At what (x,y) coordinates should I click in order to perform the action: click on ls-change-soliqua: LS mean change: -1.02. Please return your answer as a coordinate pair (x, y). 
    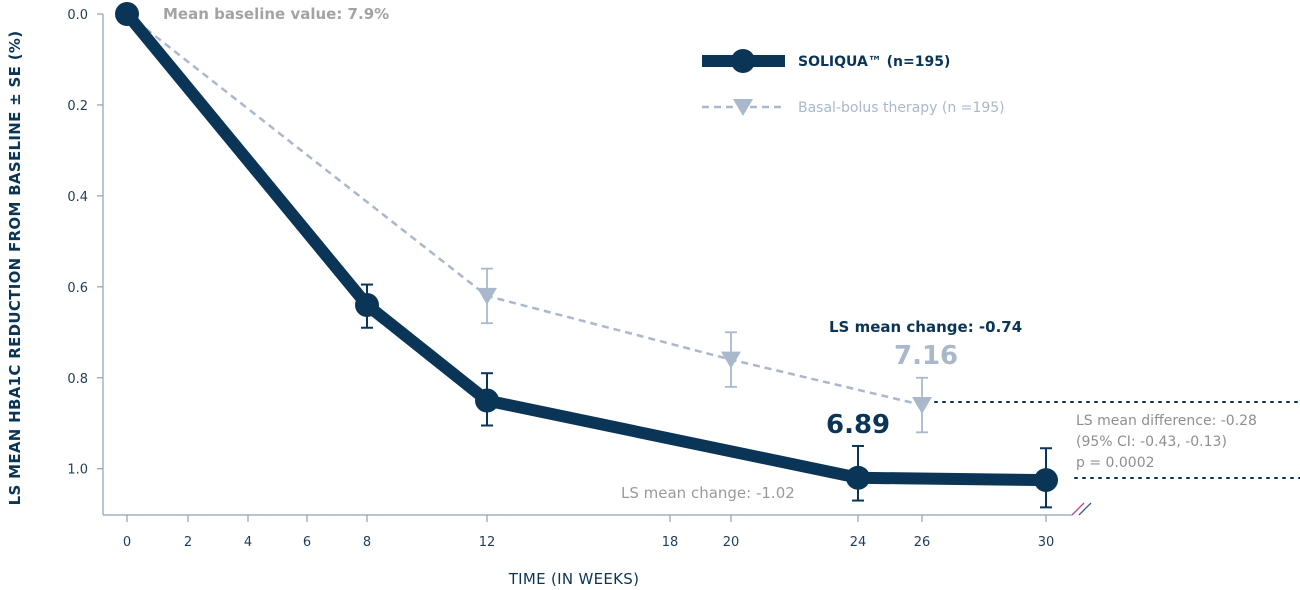
    Looking at the image, I should click on (708, 493).